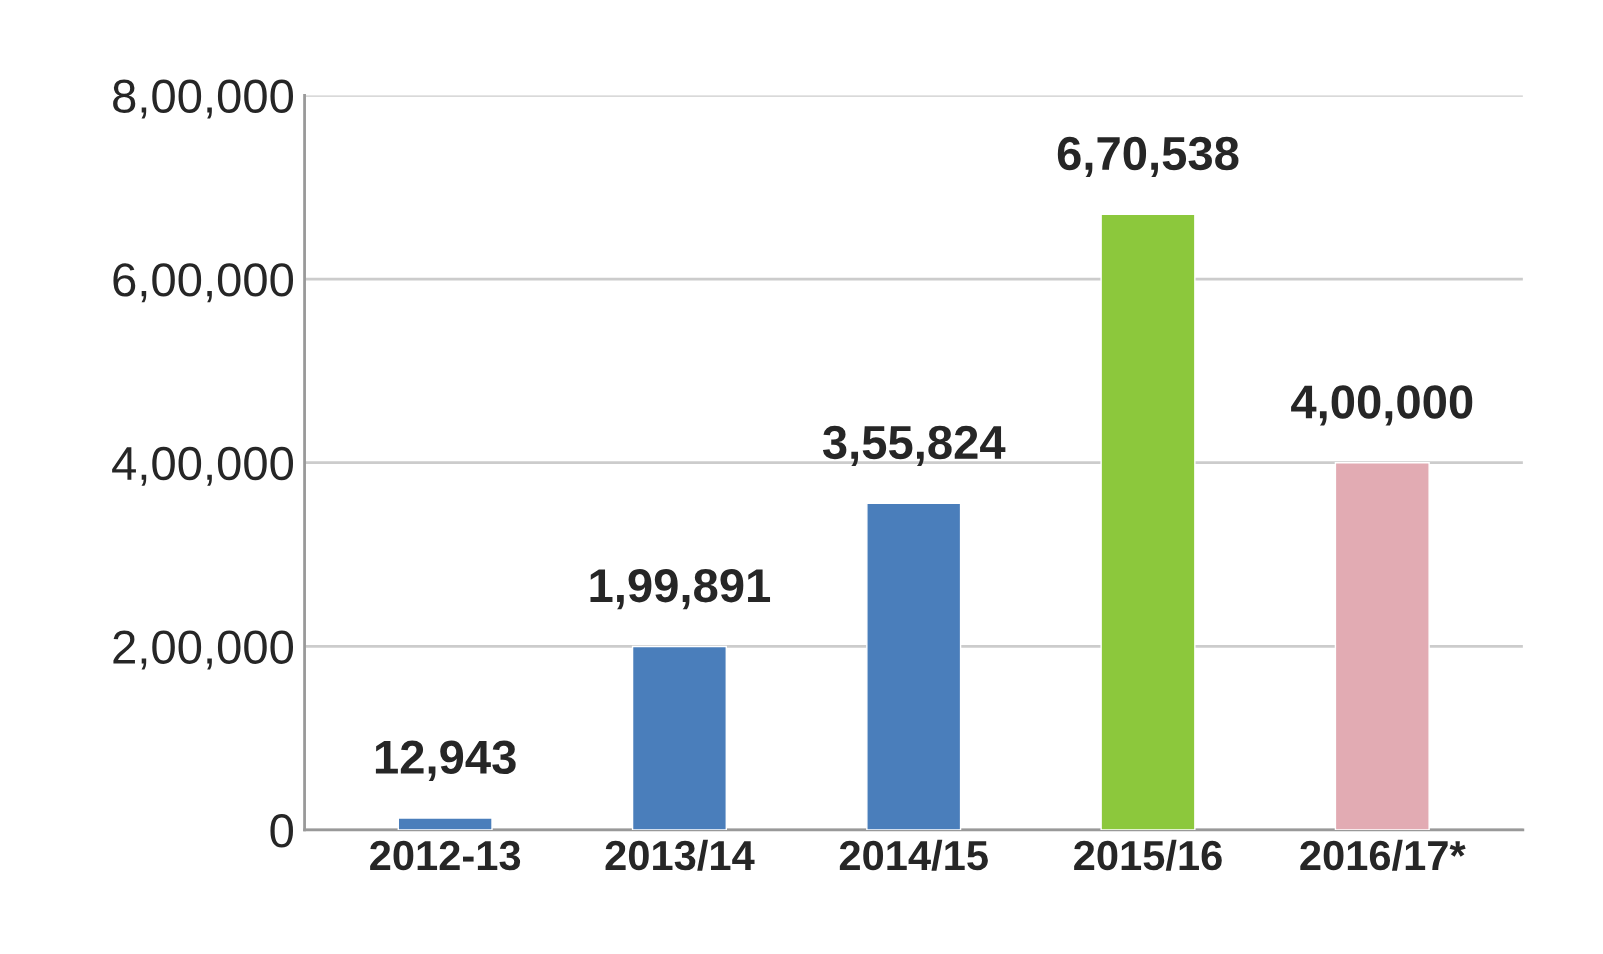 The width and height of the screenshot is (1603, 954). What do you see at coordinates (445, 760) in the screenshot?
I see `data-label: 12,943` at bounding box center [445, 760].